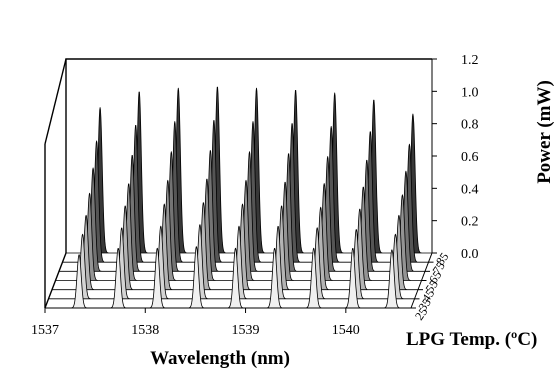 The width and height of the screenshot is (556, 378). I want to click on z-axis-title: LPG Temp. (ºC), so click(471, 339).